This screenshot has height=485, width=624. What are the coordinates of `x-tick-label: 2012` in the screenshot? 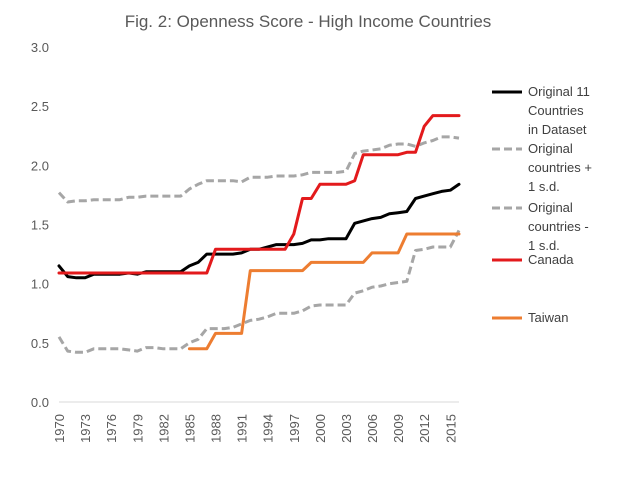 It's located at (424, 428).